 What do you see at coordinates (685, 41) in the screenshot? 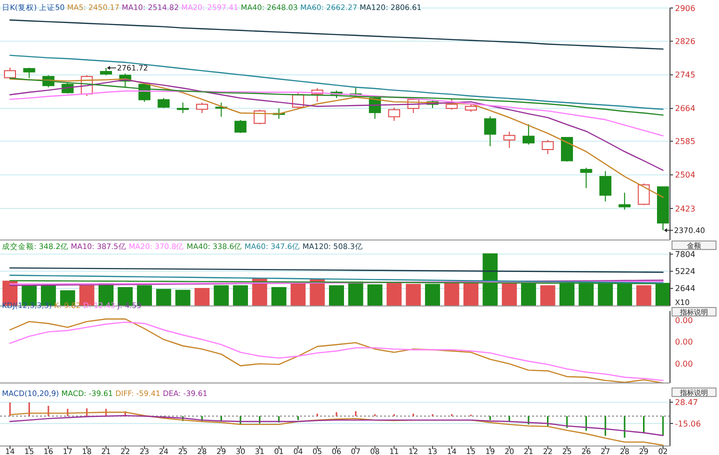
I see `y-tick-label: 2826` at bounding box center [685, 41].